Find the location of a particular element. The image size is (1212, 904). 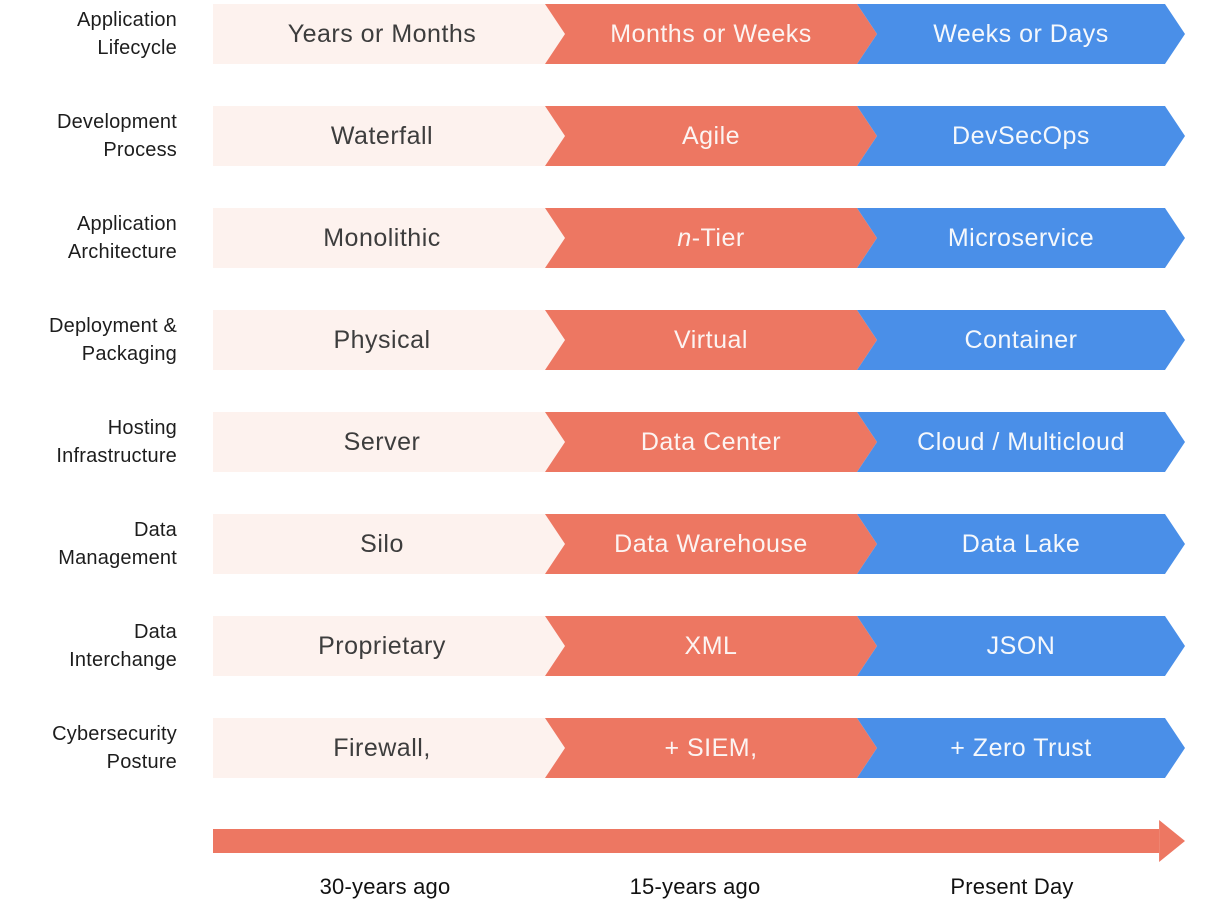

segment-text: Weeks or Days is located at coordinates (1021, 33).